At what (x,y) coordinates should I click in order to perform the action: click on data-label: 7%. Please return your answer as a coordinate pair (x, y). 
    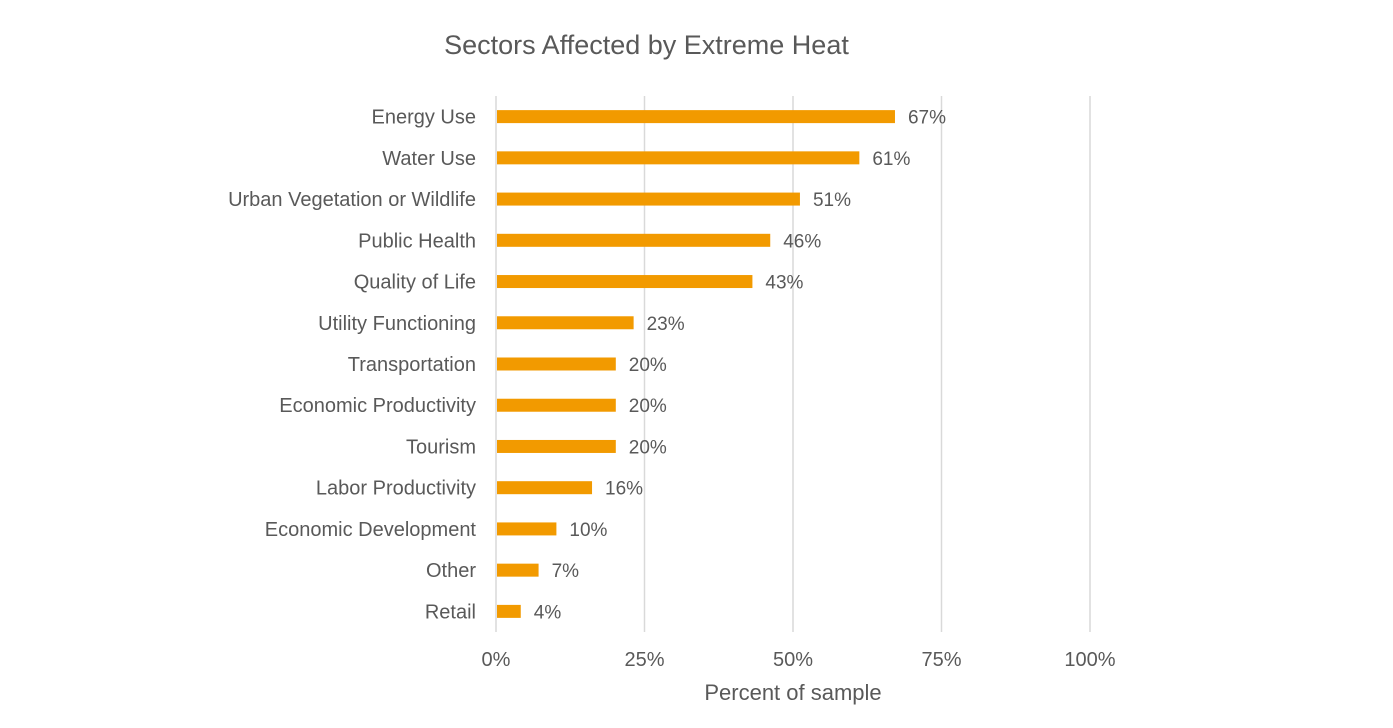
    Looking at the image, I should click on (566, 571).